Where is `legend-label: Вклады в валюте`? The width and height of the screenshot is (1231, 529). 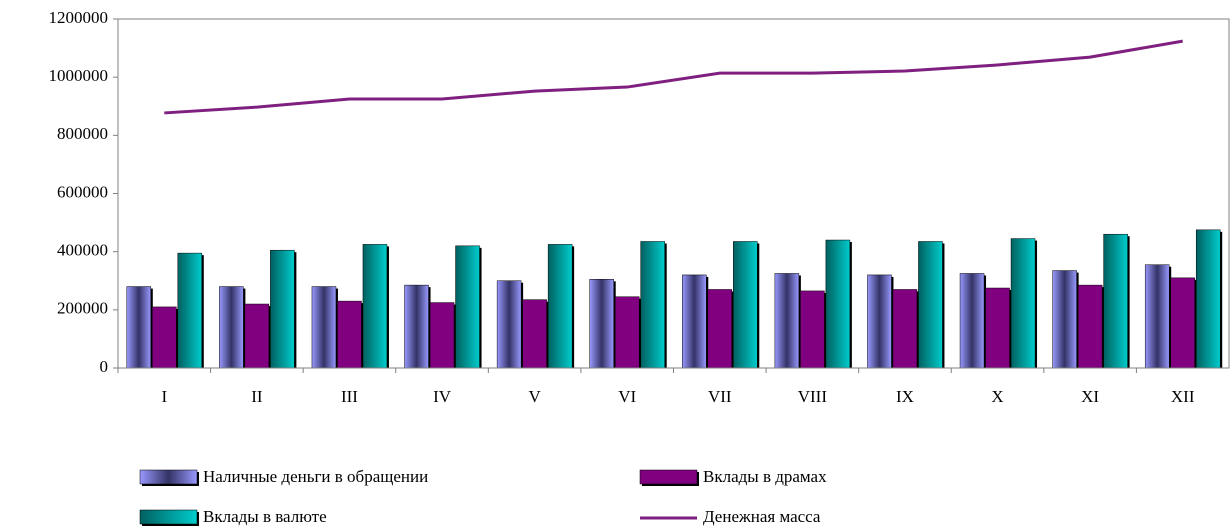 legend-label: Вклады в валюте is located at coordinates (265, 516).